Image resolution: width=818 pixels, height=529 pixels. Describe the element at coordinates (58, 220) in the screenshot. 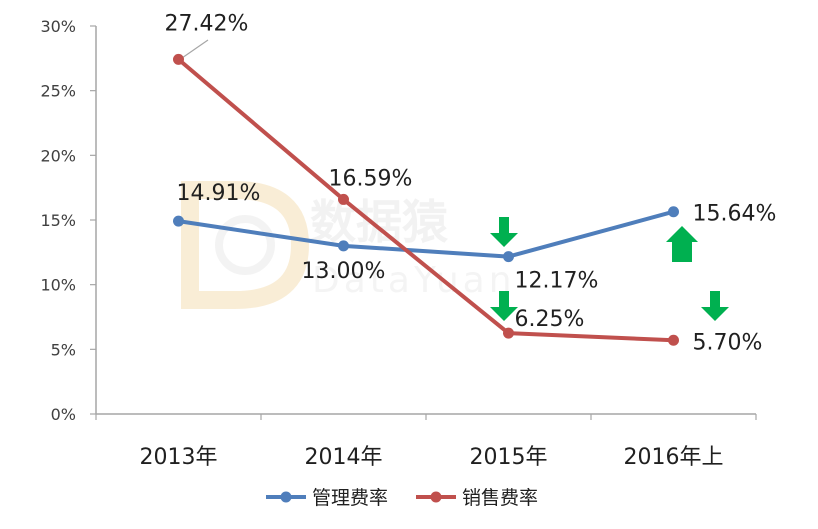

I see `y-tick-label: 15%` at that location.